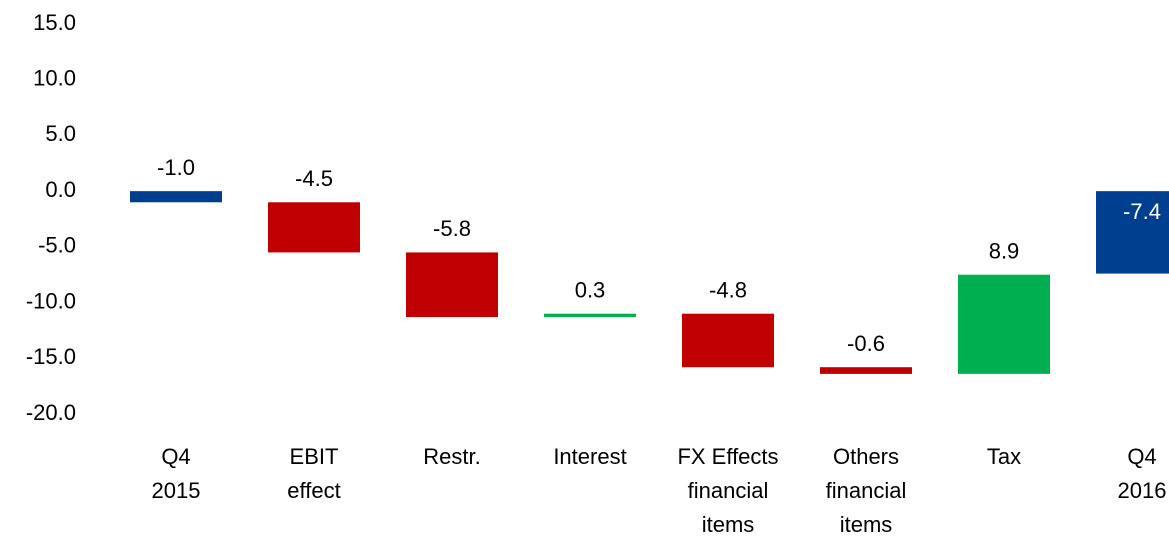 The image size is (1169, 550). What do you see at coordinates (1142, 211) in the screenshot?
I see `data-label: -7.4` at bounding box center [1142, 211].